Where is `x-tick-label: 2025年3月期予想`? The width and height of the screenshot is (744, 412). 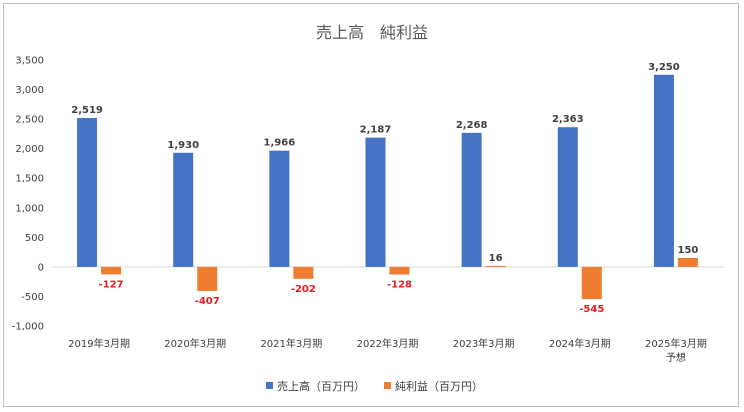
x-tick-label: 2025年3月期予想 is located at coordinates (676, 350).